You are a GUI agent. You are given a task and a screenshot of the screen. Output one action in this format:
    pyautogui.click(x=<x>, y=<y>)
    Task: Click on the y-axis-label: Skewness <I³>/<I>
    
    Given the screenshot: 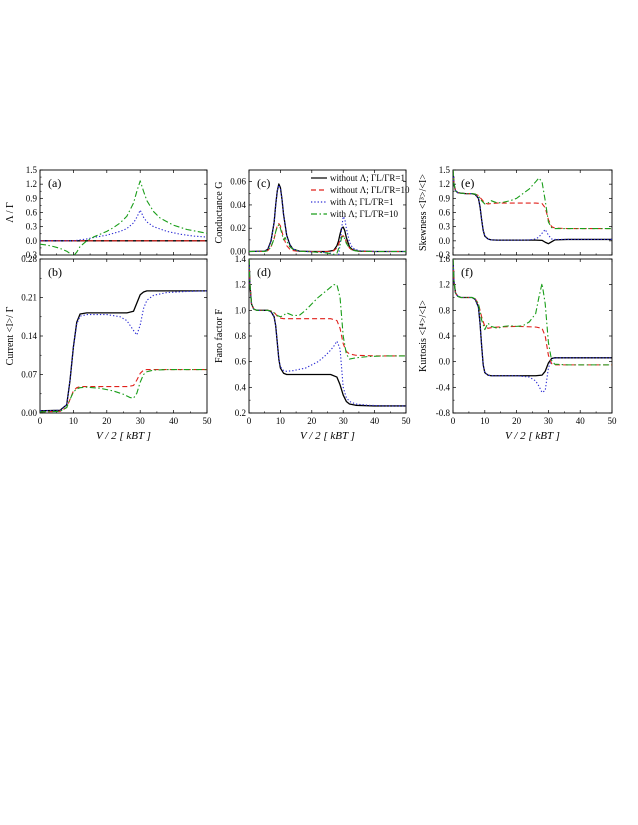 What is the action you would take?
    pyautogui.click(x=423, y=212)
    